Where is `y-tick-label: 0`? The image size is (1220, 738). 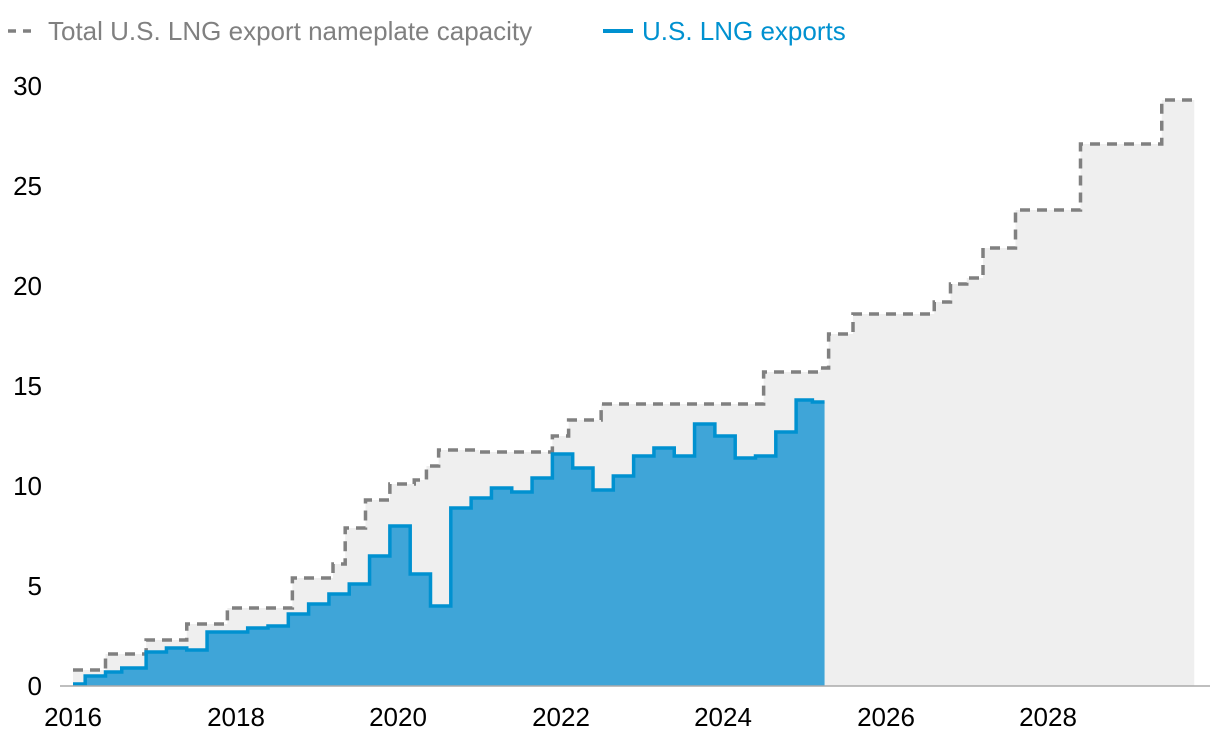 y-tick-label: 0 is located at coordinates (35, 686).